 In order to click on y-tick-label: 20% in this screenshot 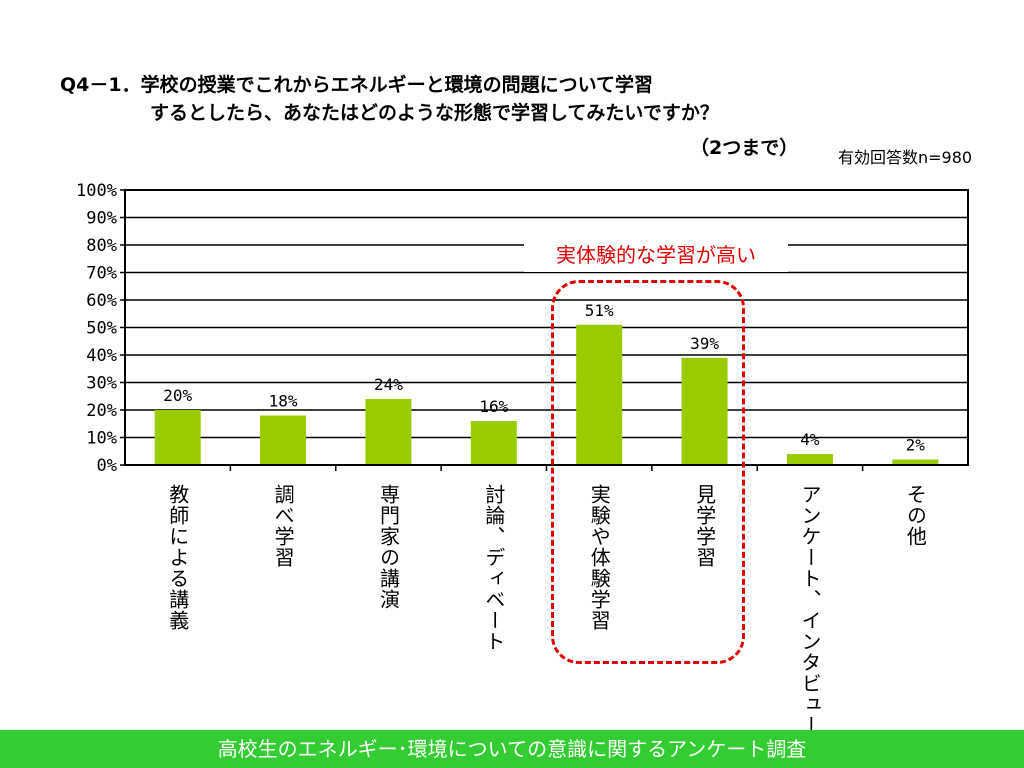, I will do `click(101, 411)`.